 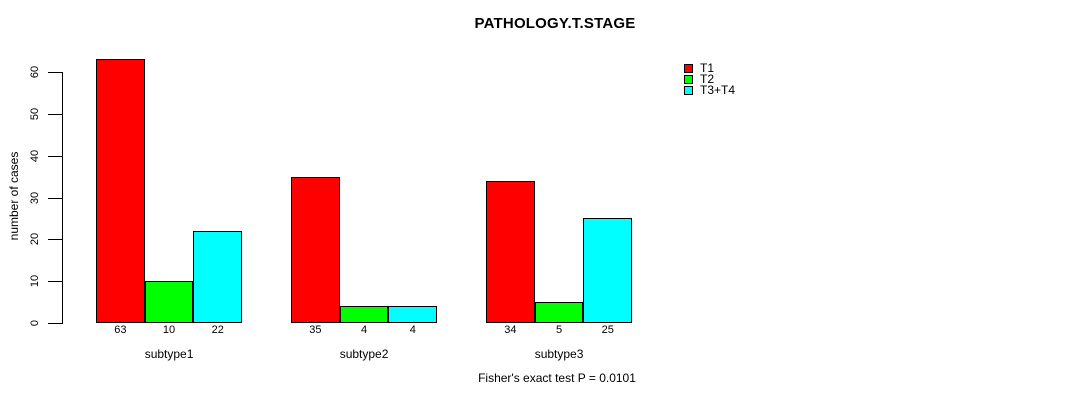 What do you see at coordinates (413, 314) in the screenshot?
I see `bar-T3+T4-subtype2` at bounding box center [413, 314].